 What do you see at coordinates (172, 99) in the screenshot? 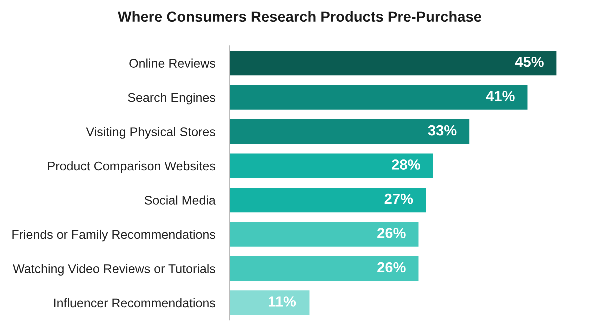
I see `y-tick-label: Search Engines` at bounding box center [172, 99].